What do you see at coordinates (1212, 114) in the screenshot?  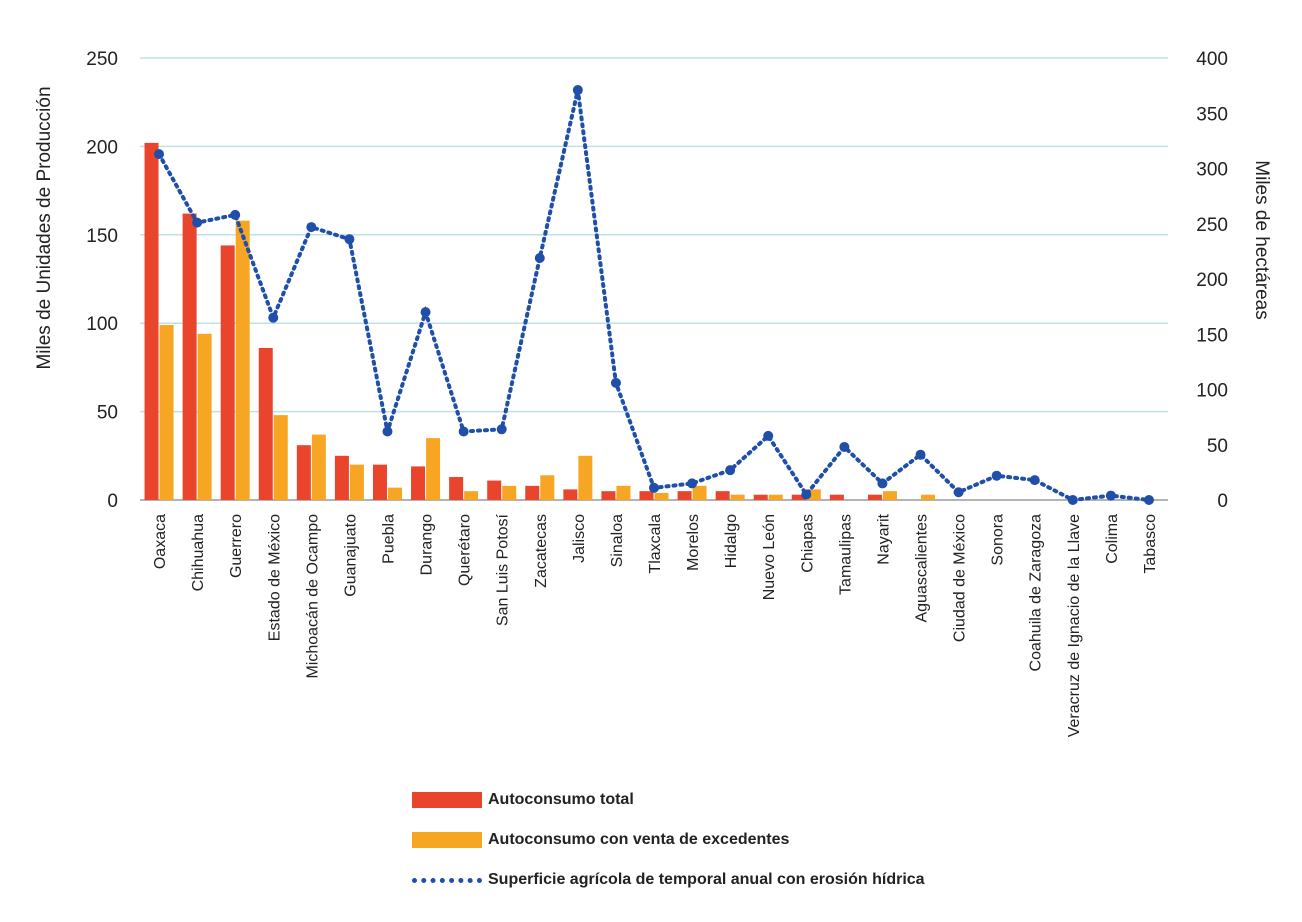 I see `y2-tick-label: 350` at bounding box center [1212, 114].